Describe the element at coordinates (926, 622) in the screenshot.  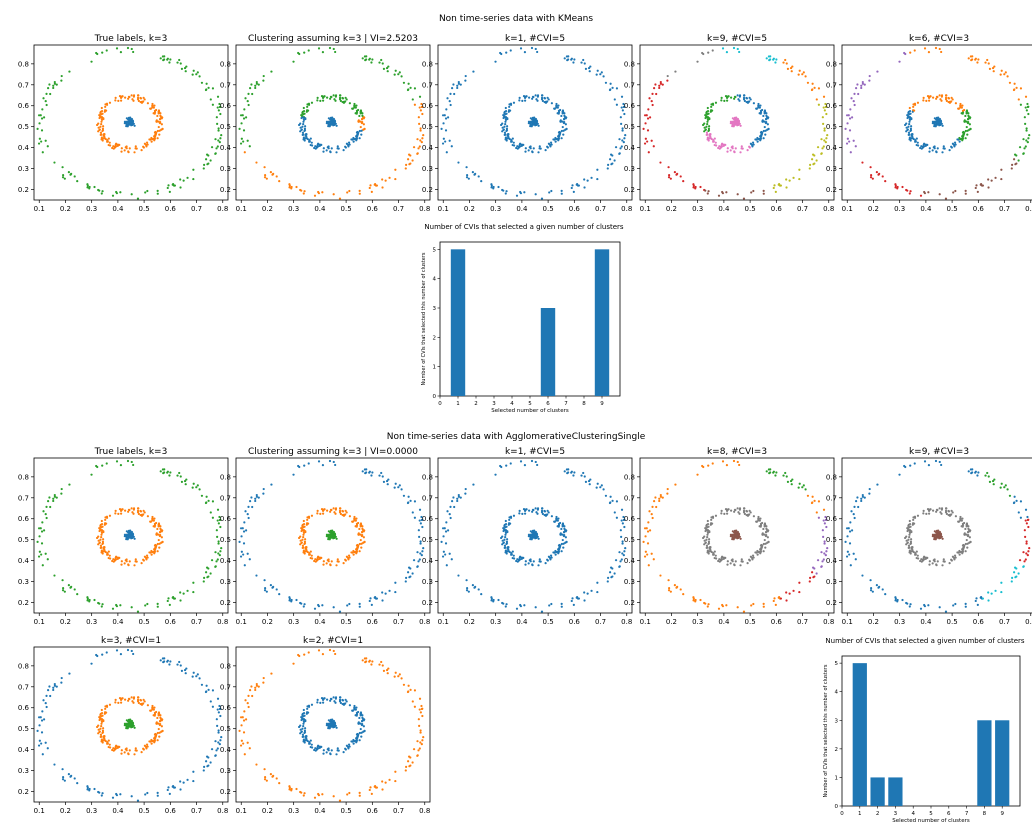
I see `x-tick-label: 0.4` at that location.